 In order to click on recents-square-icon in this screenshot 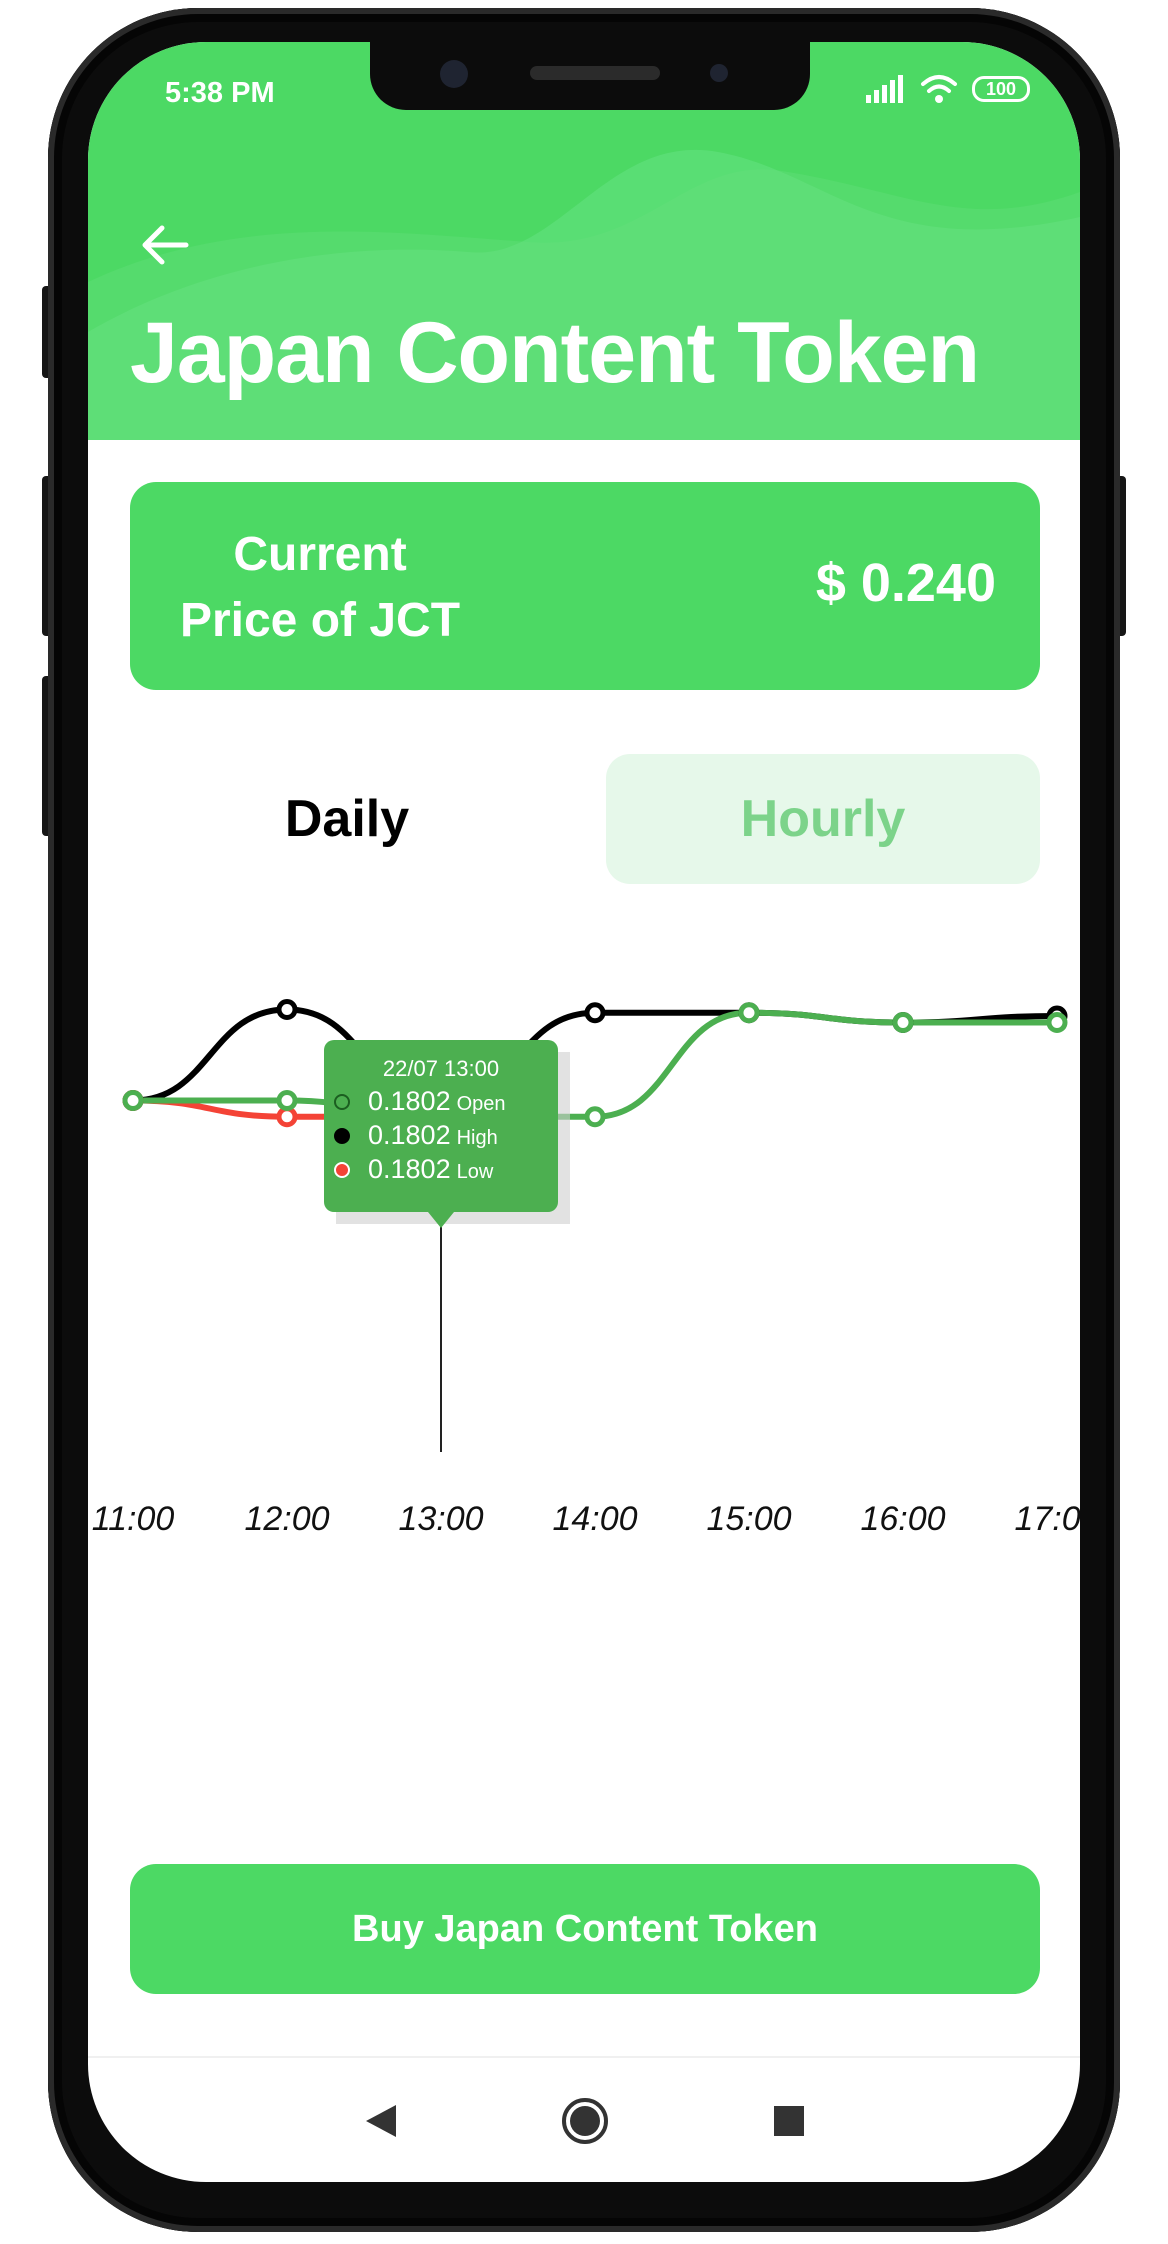, I will do `click(789, 2121)`.